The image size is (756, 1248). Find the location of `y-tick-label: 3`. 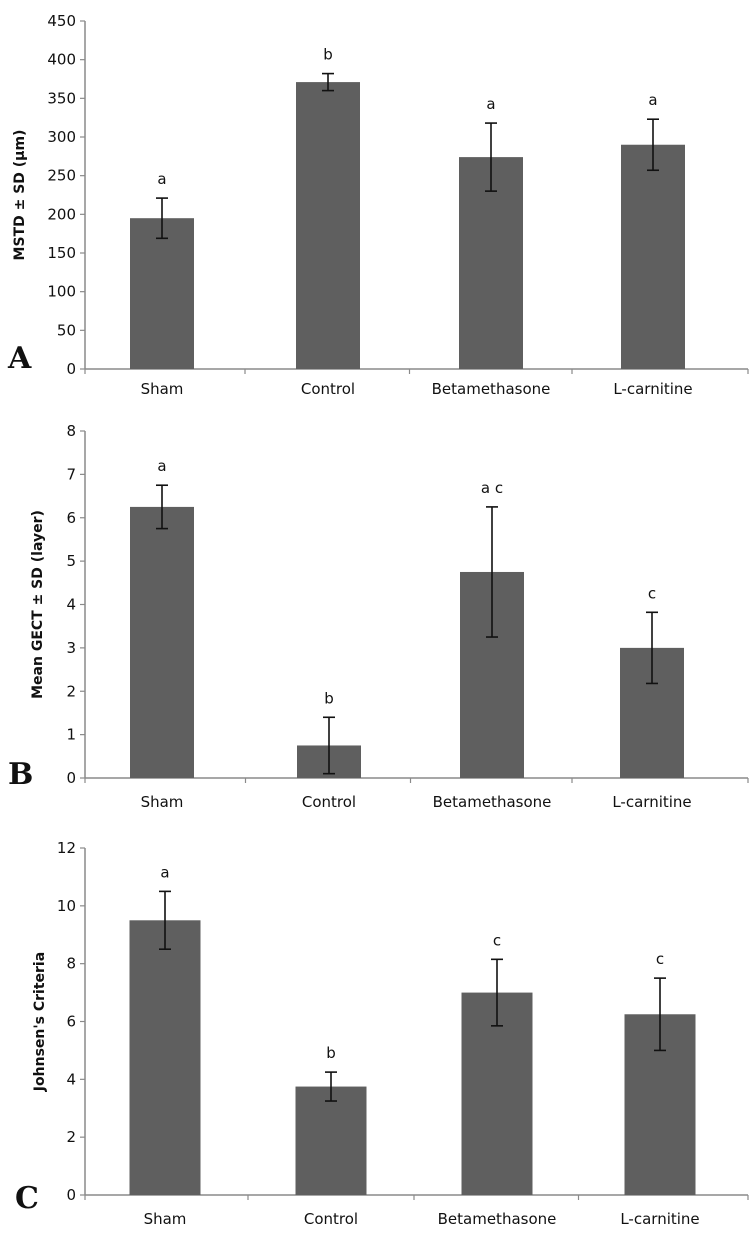

y-tick-label: 3 is located at coordinates (71, 648).